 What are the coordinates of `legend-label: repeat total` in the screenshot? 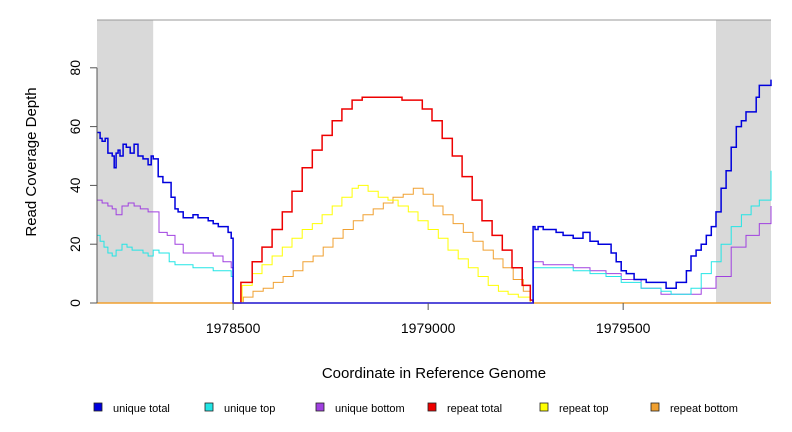 It's located at (474, 409).